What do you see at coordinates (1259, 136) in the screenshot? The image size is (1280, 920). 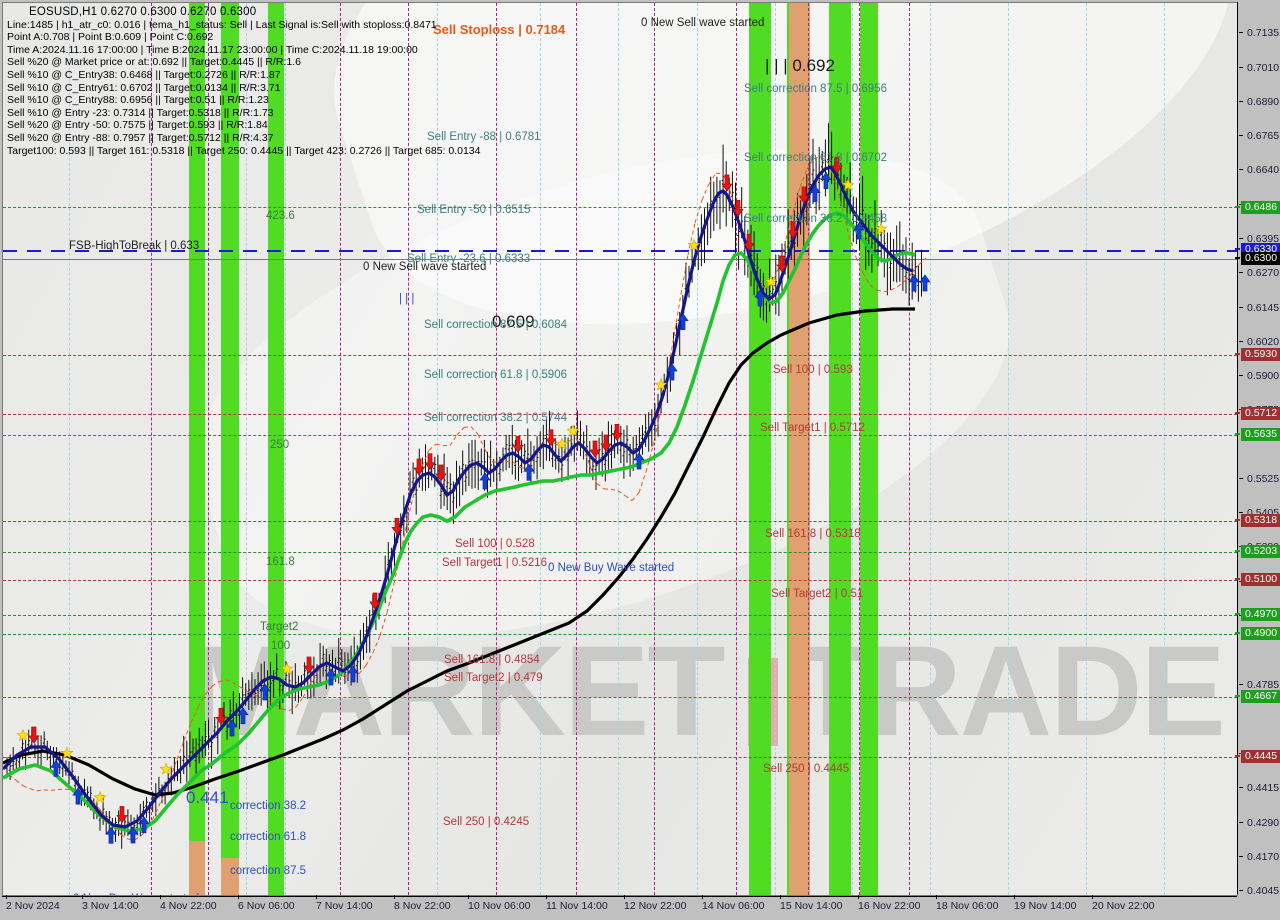 I see `price-tick: 0.6765` at bounding box center [1259, 136].